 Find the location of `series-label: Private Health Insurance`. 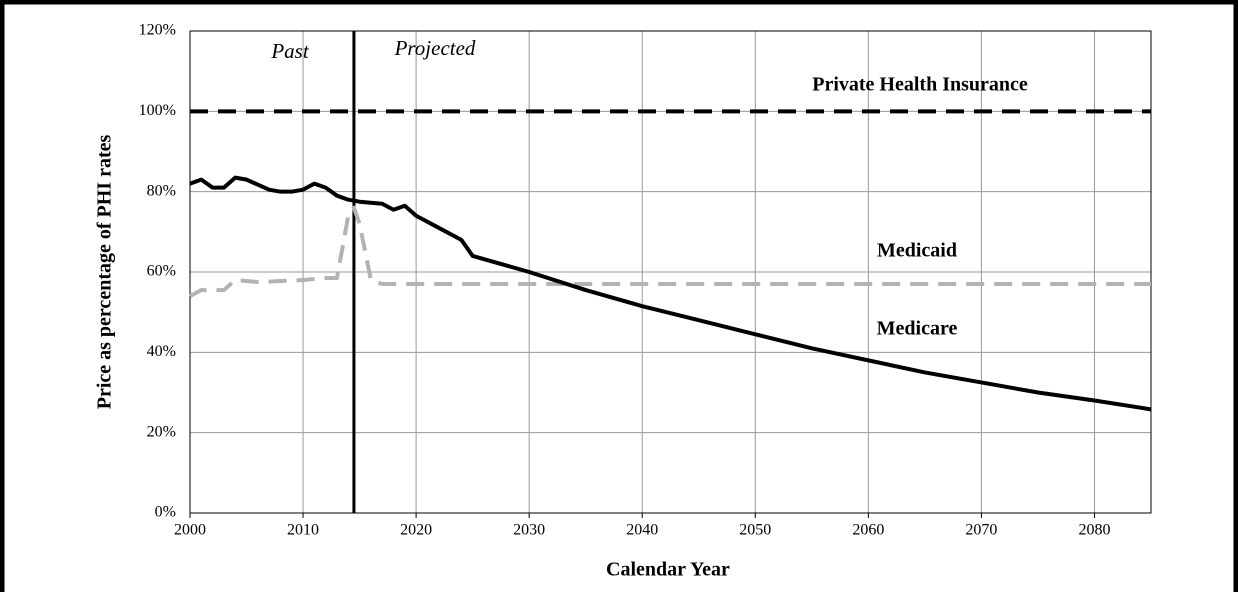

series-label: Private Health Insurance is located at coordinates (920, 85).